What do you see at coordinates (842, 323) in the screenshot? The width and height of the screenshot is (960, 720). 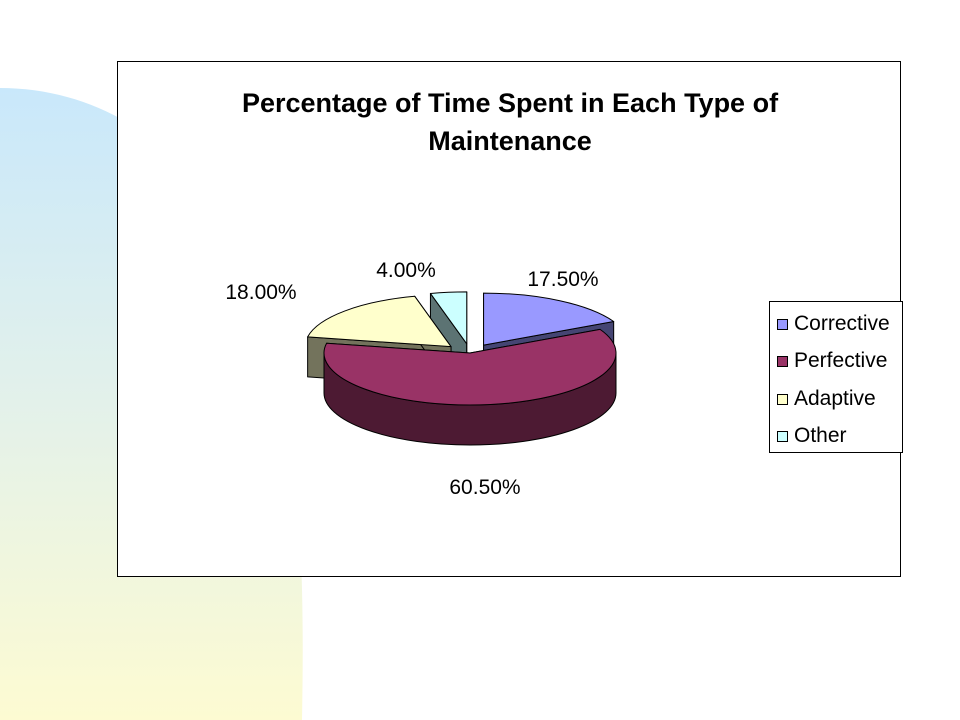 I see `legend-label-corrective: Corrective` at bounding box center [842, 323].